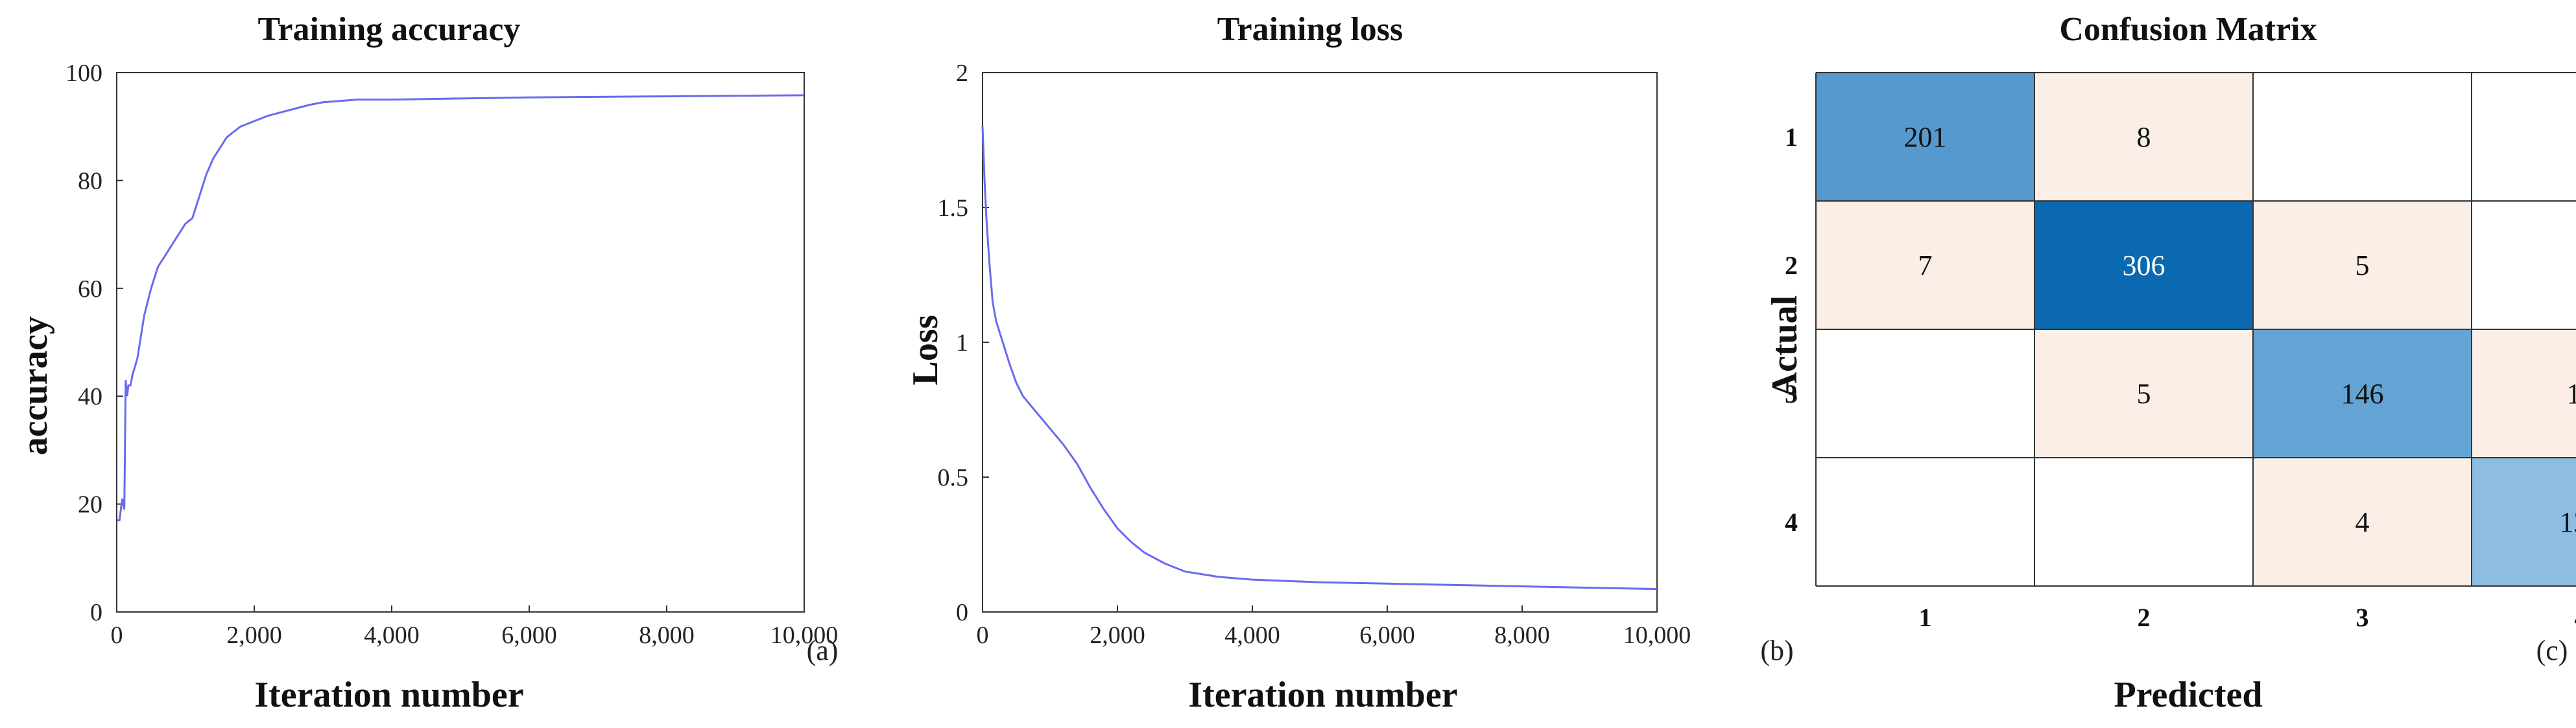 The width and height of the screenshot is (2576, 728). I want to click on loss-chart-title: Training loss, so click(1310, 30).